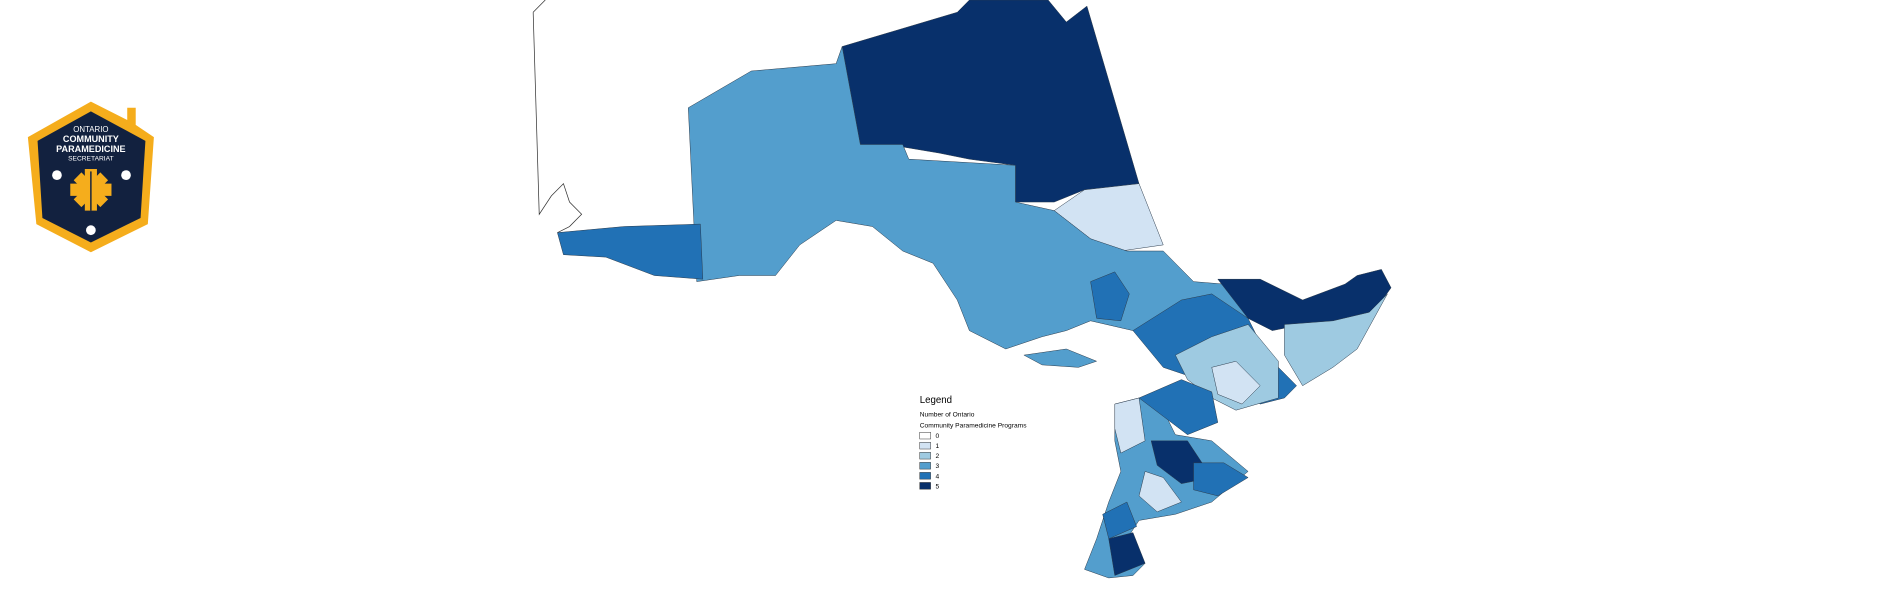 The height and width of the screenshot is (600, 1900). I want to click on northwest-border, so click(557, 116).